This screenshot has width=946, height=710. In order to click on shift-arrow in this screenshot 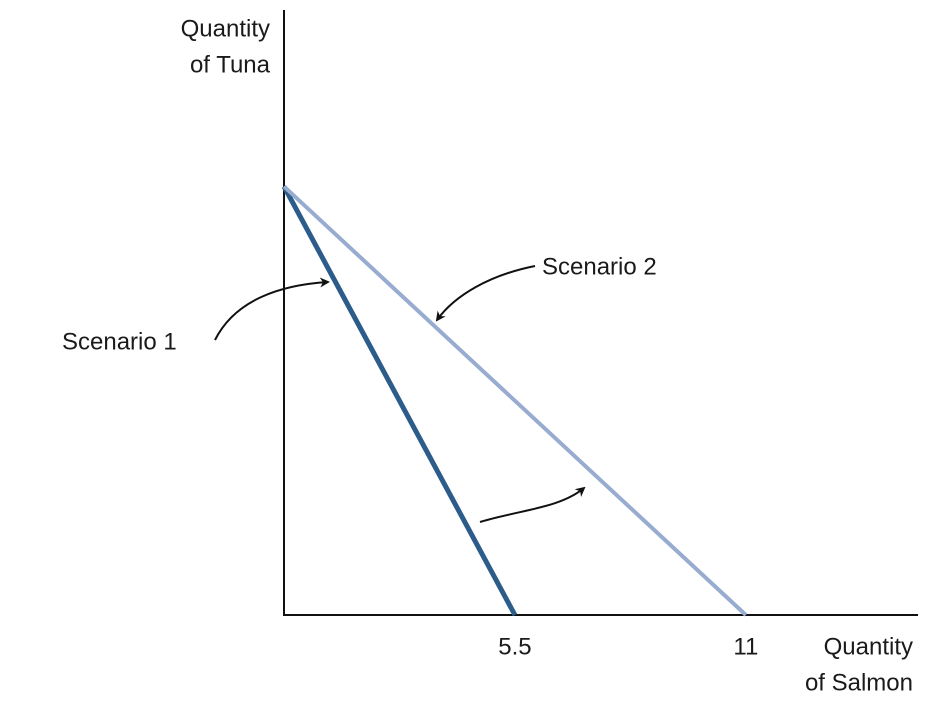, I will do `click(532, 504)`.